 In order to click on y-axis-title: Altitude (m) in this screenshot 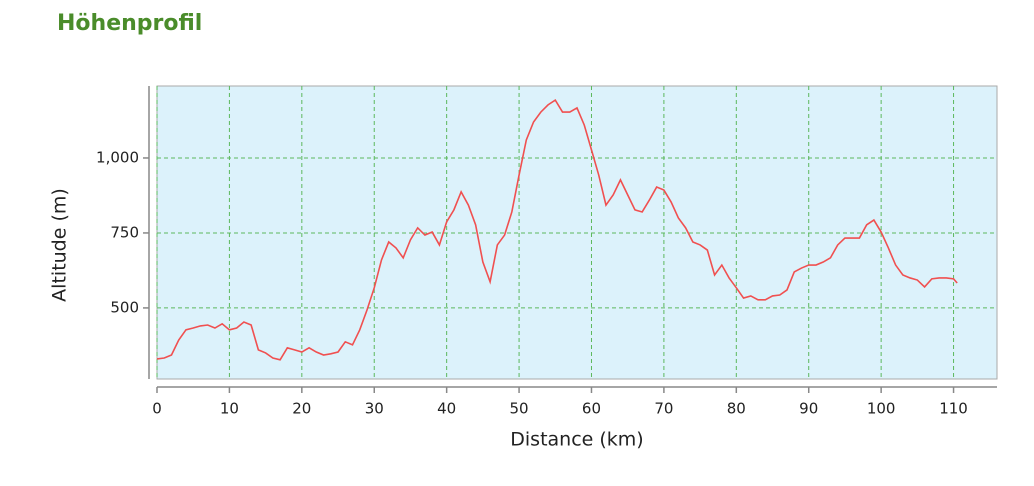, I will do `click(60, 245)`.